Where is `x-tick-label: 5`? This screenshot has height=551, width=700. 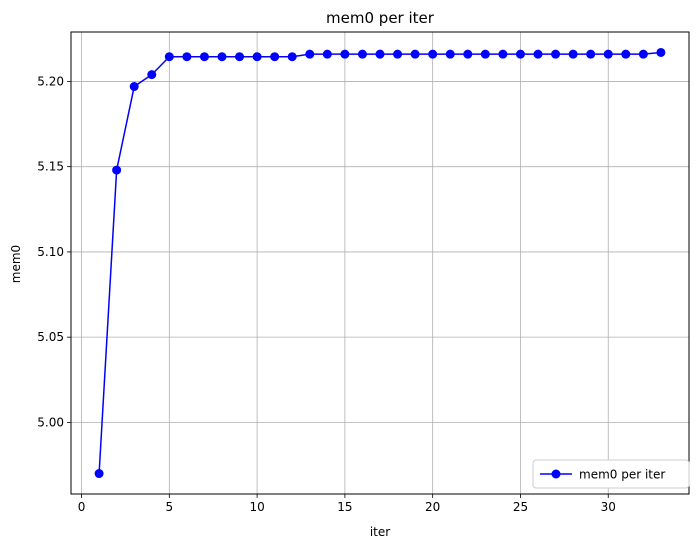
x-tick-label: 5 is located at coordinates (169, 507).